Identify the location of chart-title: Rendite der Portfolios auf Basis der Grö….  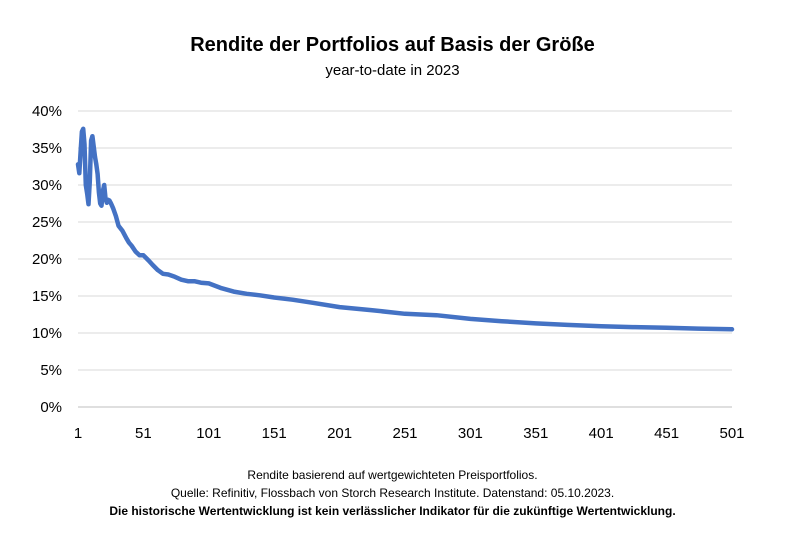
(392, 45).